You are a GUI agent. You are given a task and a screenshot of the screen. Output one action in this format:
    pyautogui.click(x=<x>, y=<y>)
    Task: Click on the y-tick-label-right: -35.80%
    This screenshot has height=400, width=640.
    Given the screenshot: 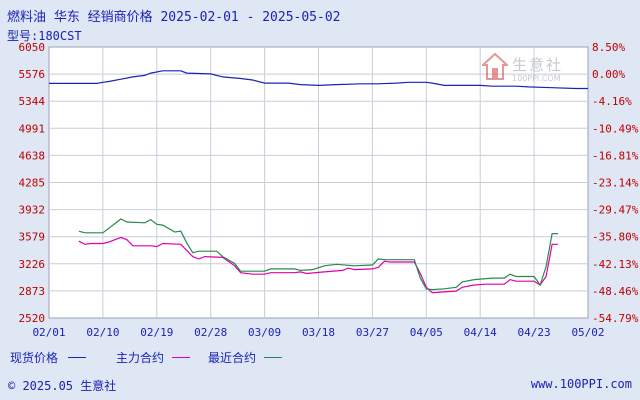 What is the action you would take?
    pyautogui.click(x=615, y=237)
    